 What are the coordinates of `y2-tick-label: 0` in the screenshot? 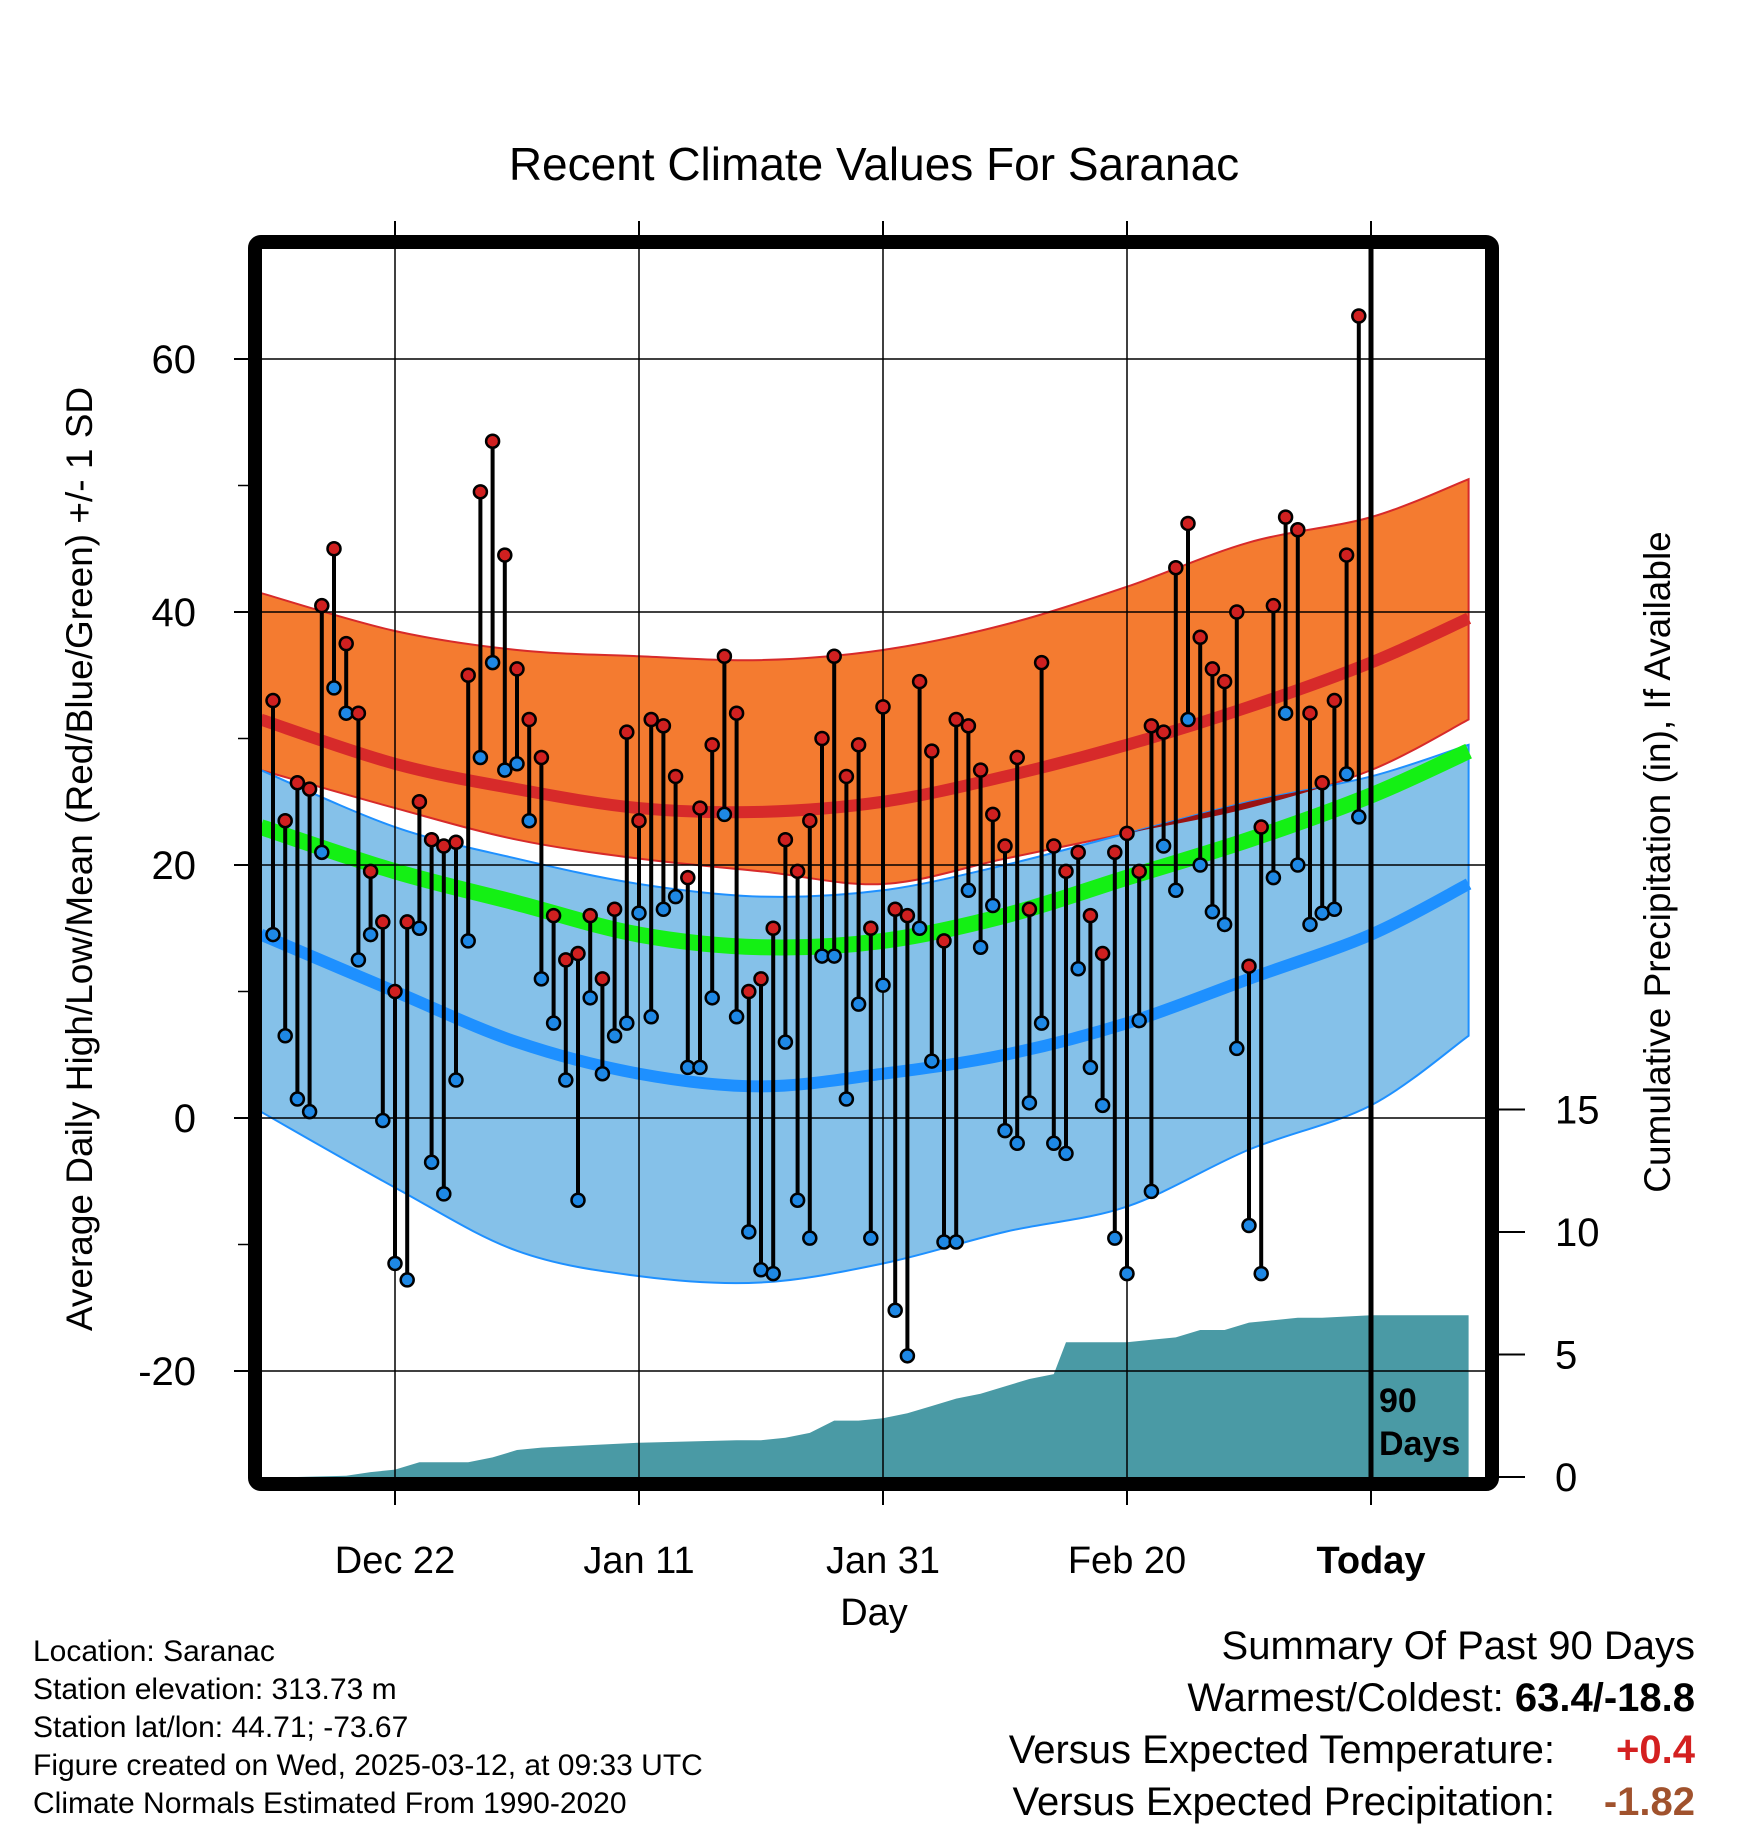 It's located at (1566, 1478).